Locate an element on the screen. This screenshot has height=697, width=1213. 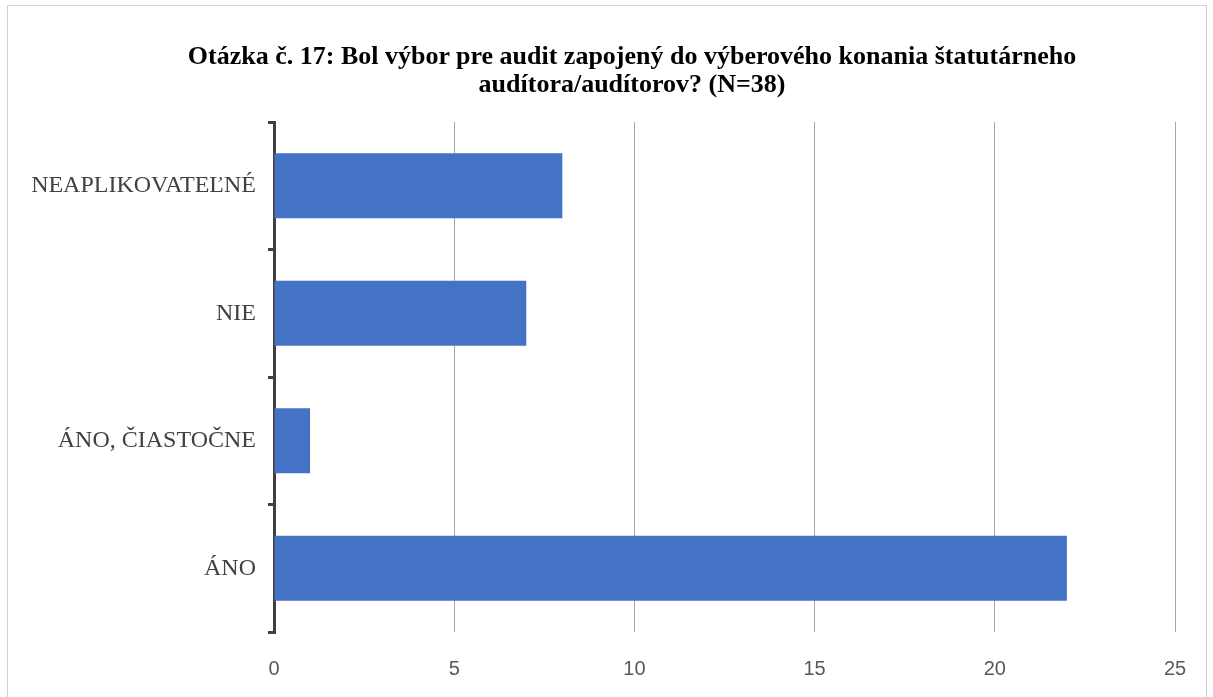
x-tick-label: 10 is located at coordinates (634, 667).